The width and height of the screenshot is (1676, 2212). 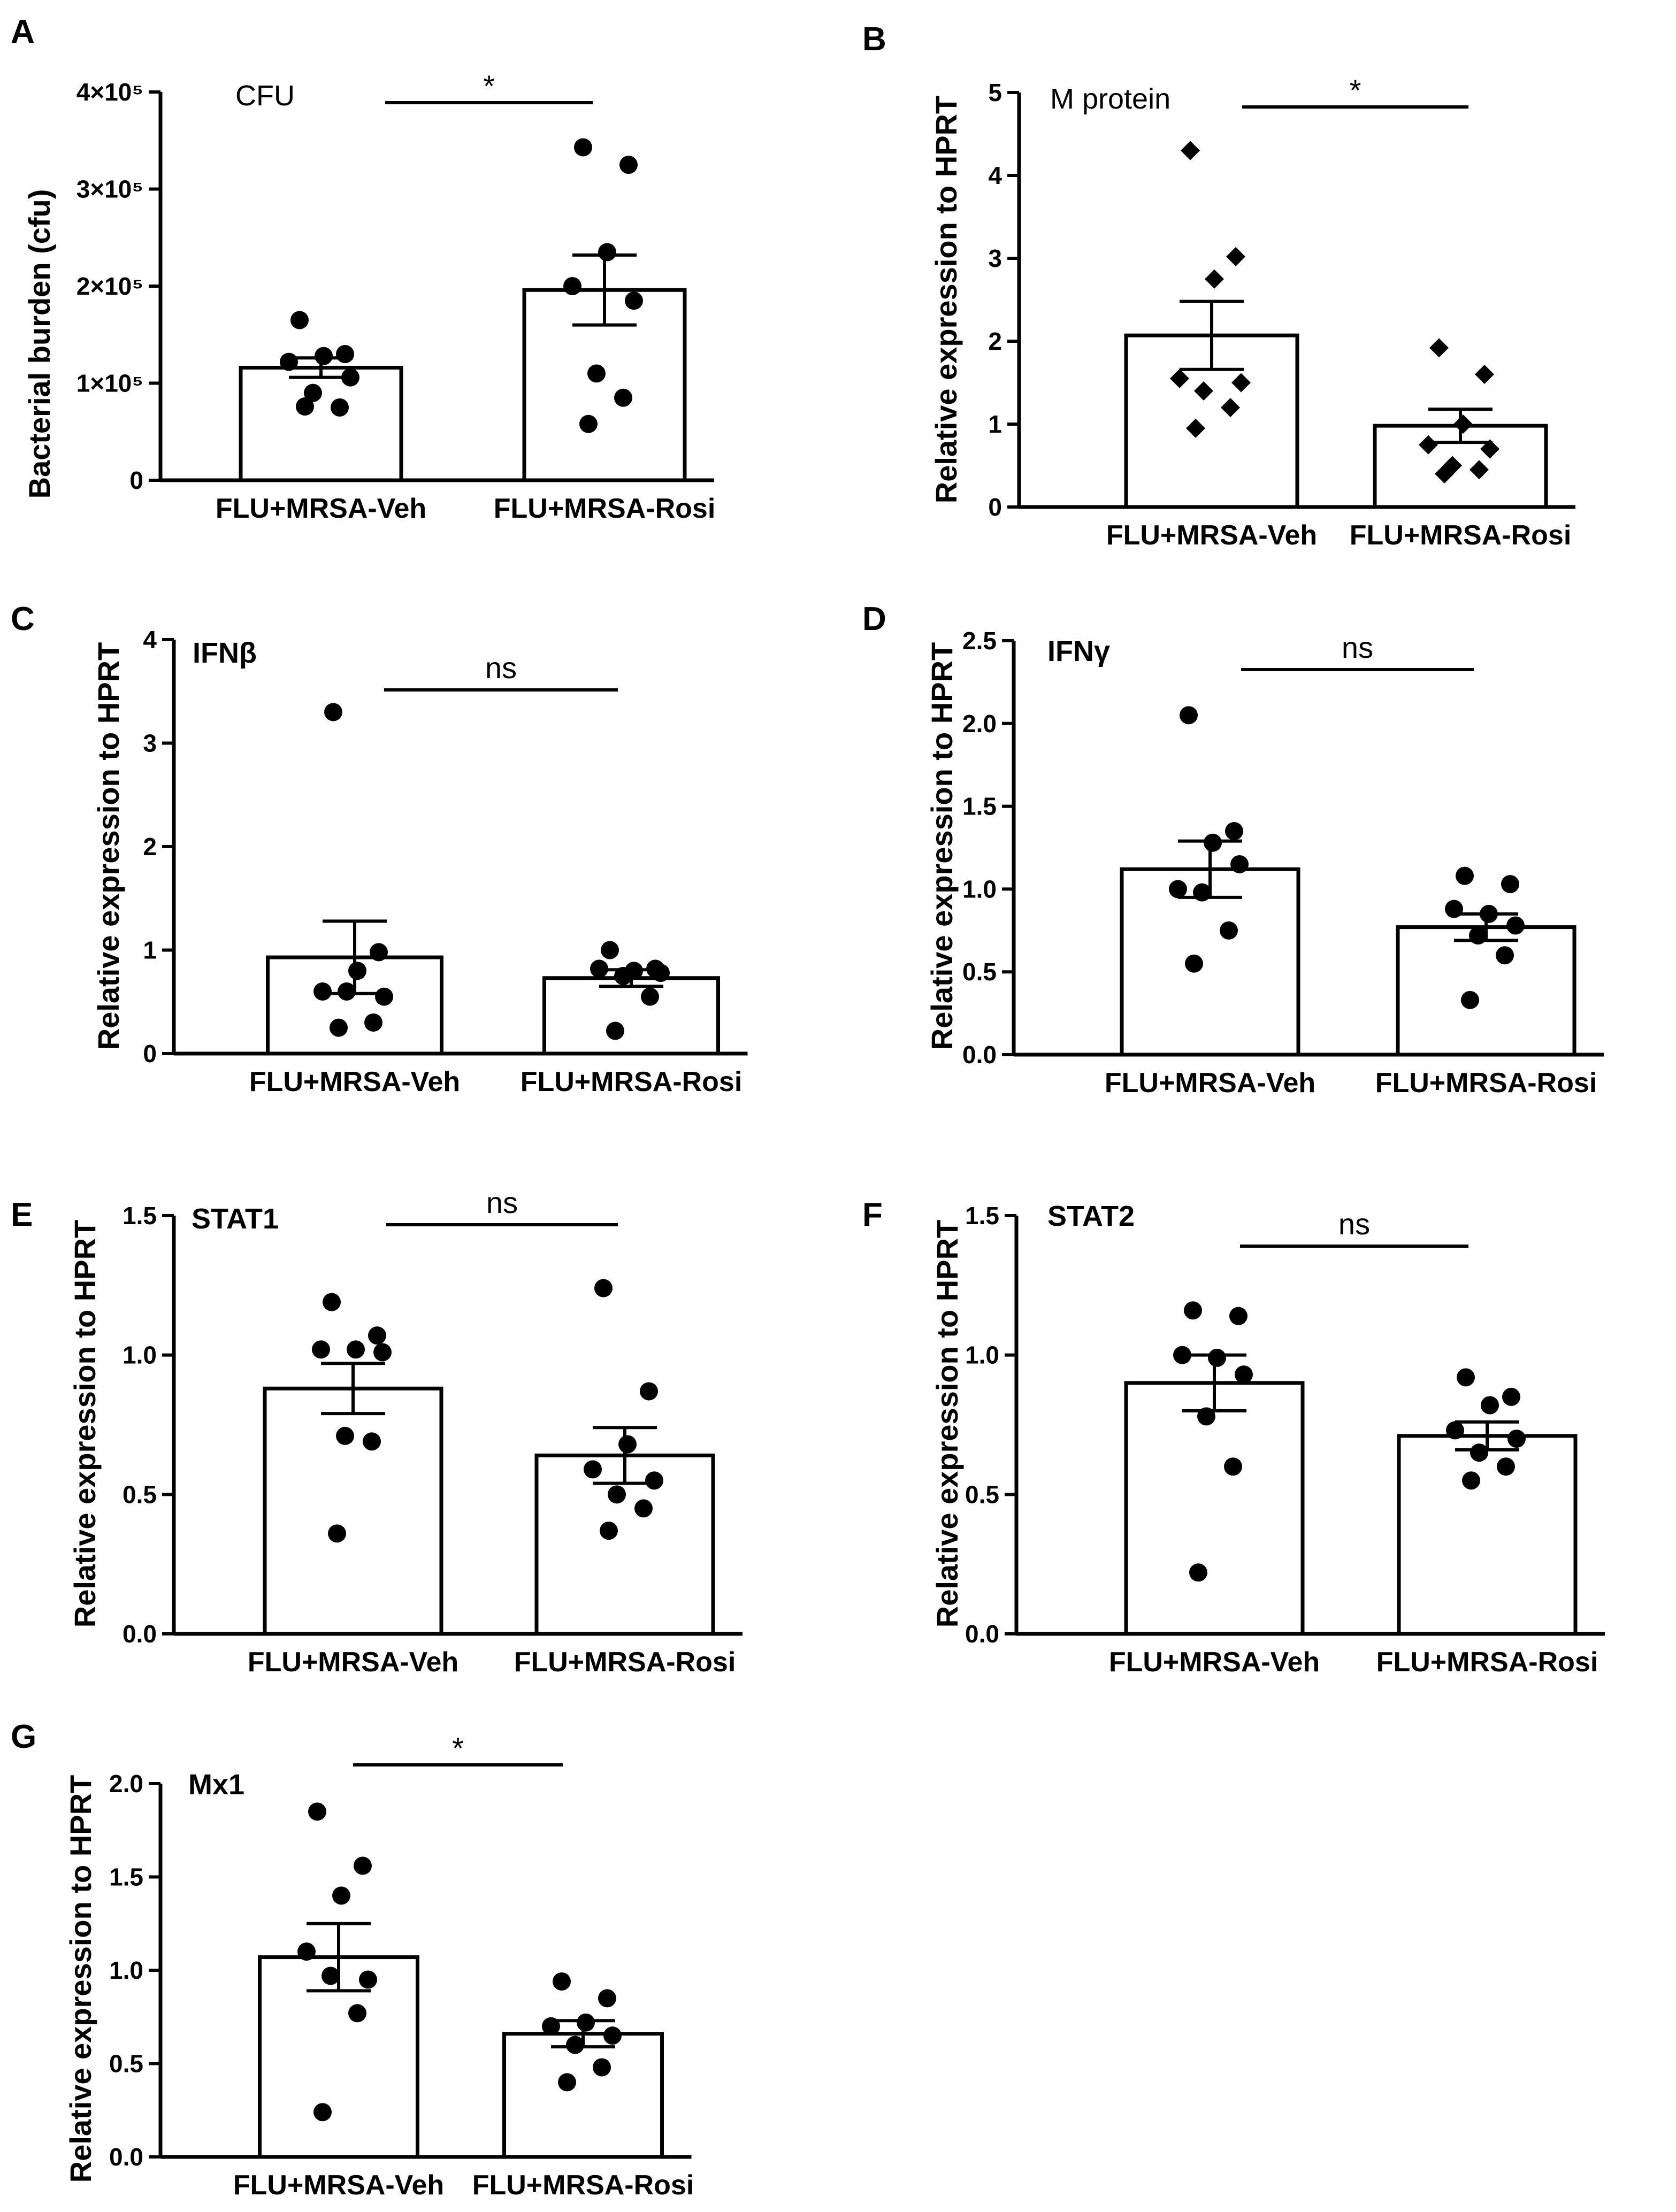 I want to click on y-tick-label: 1, so click(x=150, y=950).